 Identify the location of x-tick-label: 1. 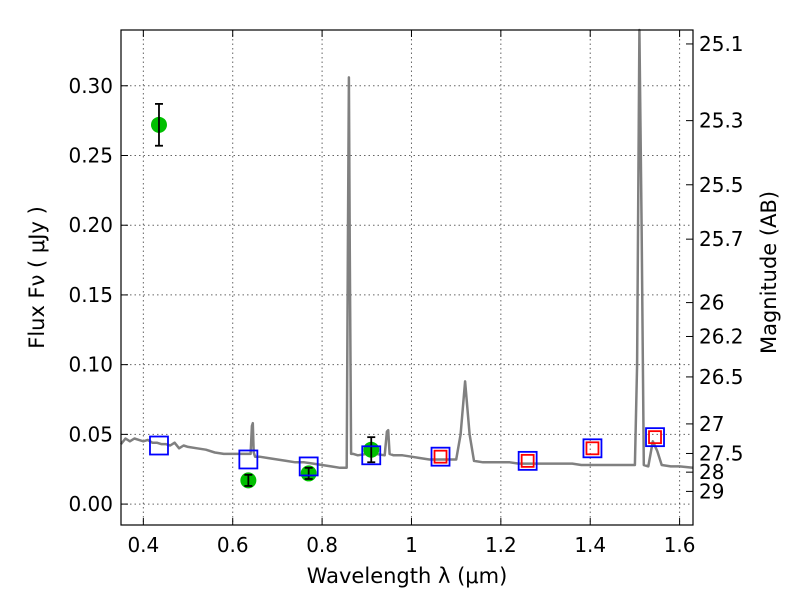
(411, 545).